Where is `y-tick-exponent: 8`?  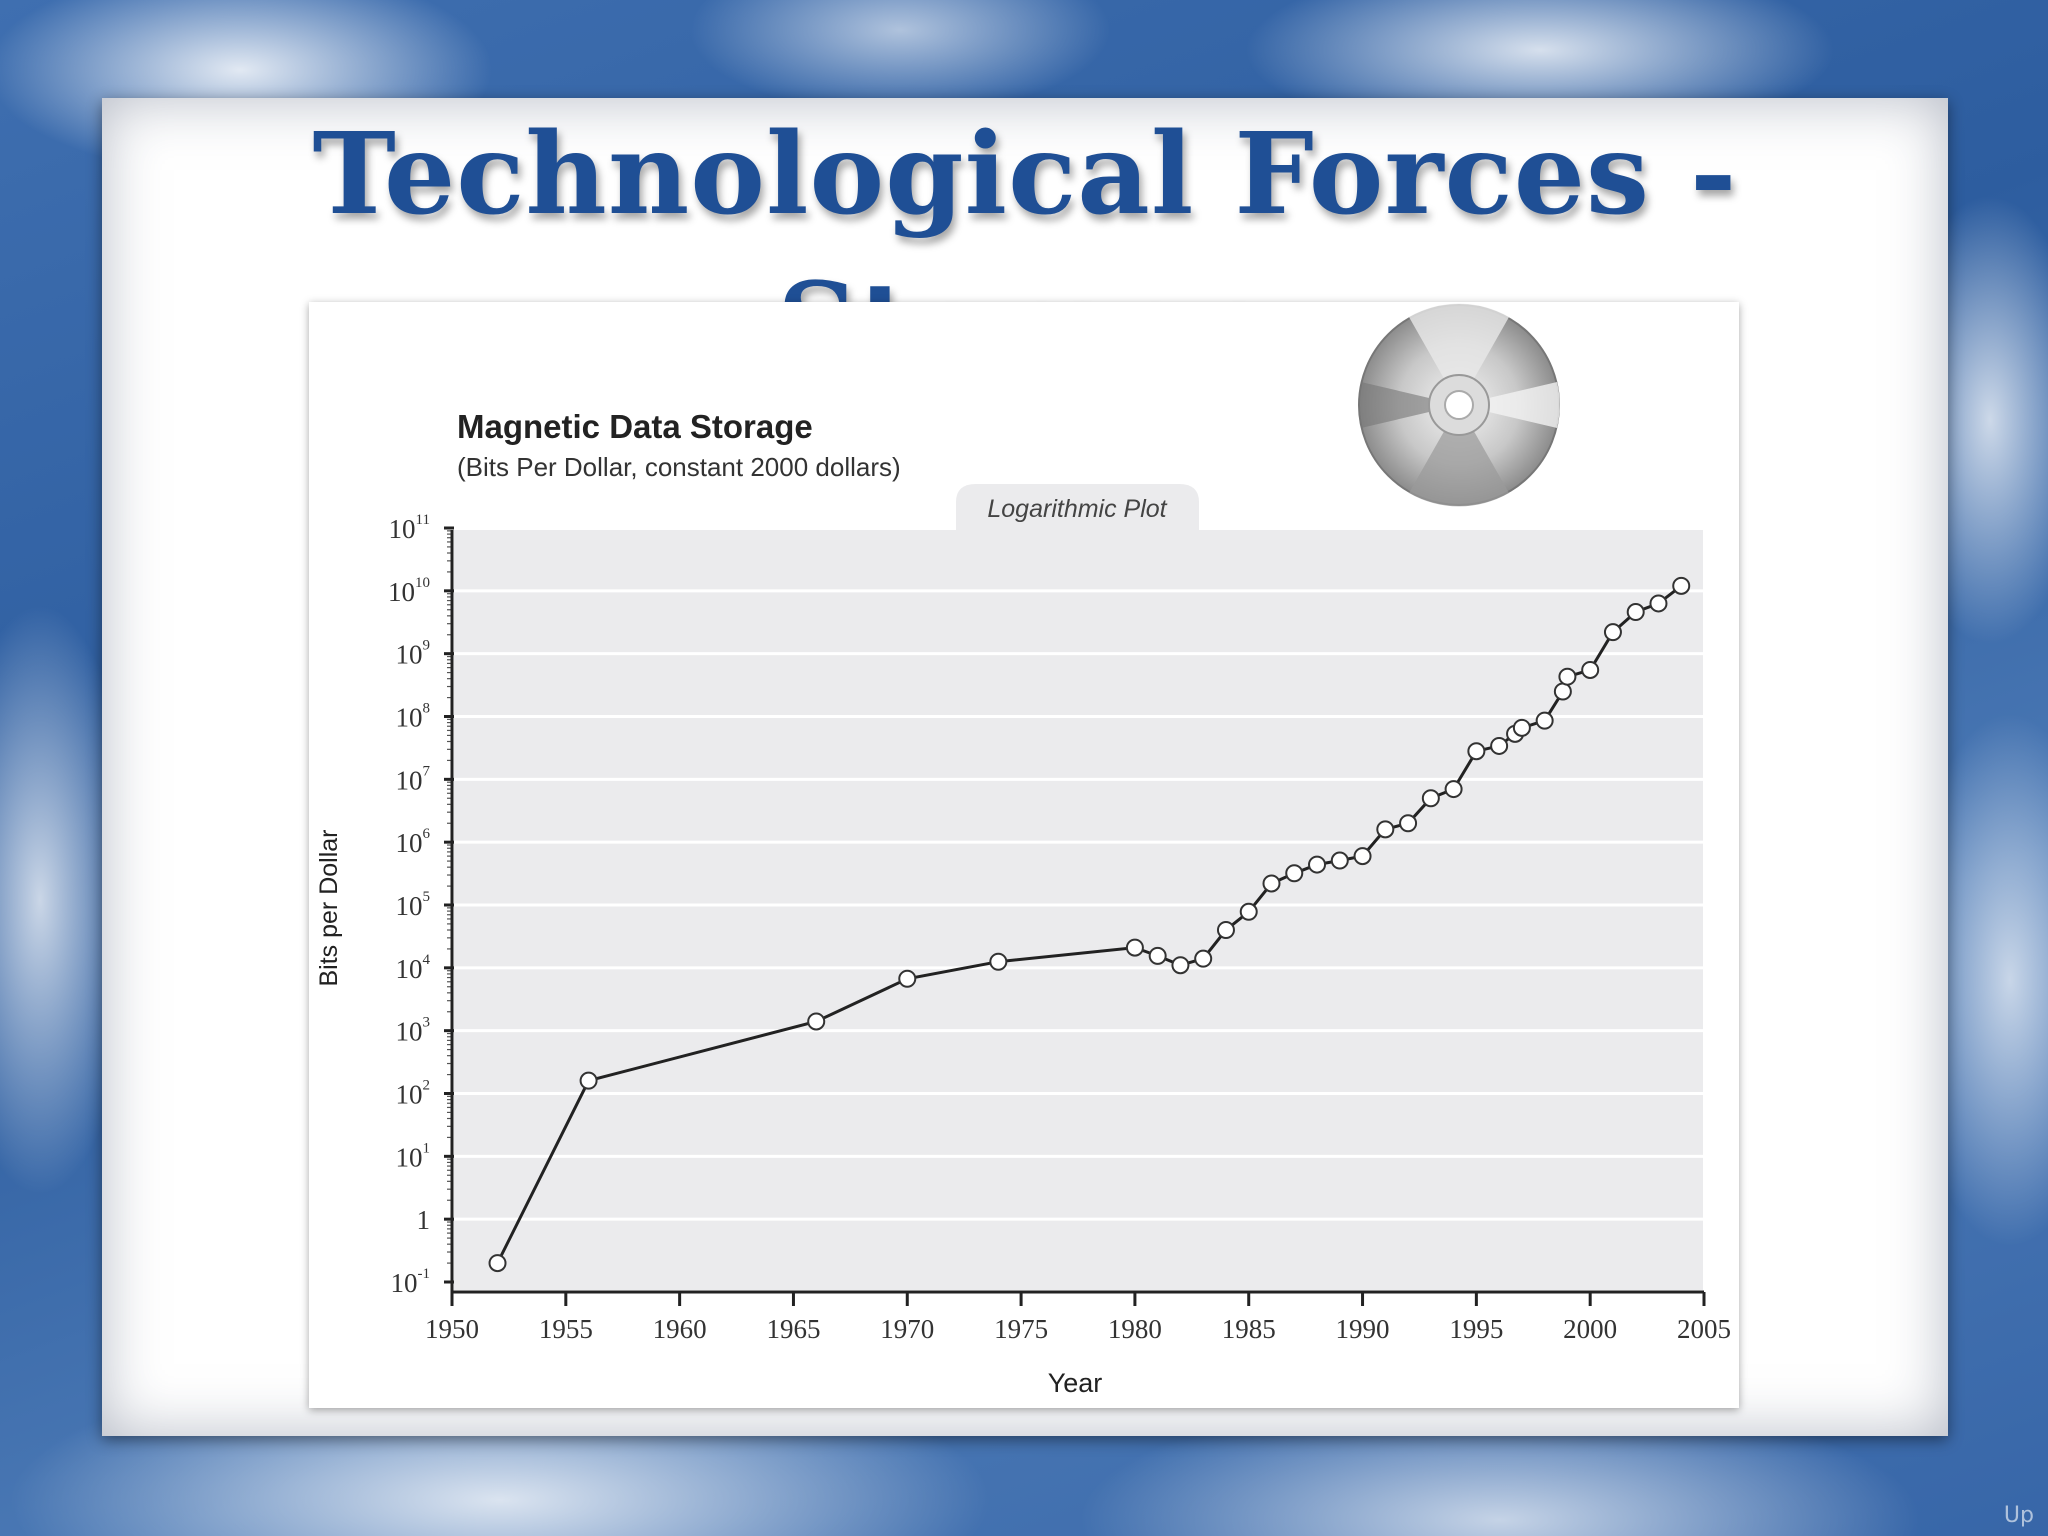 y-tick-exponent: 8 is located at coordinates (427, 709).